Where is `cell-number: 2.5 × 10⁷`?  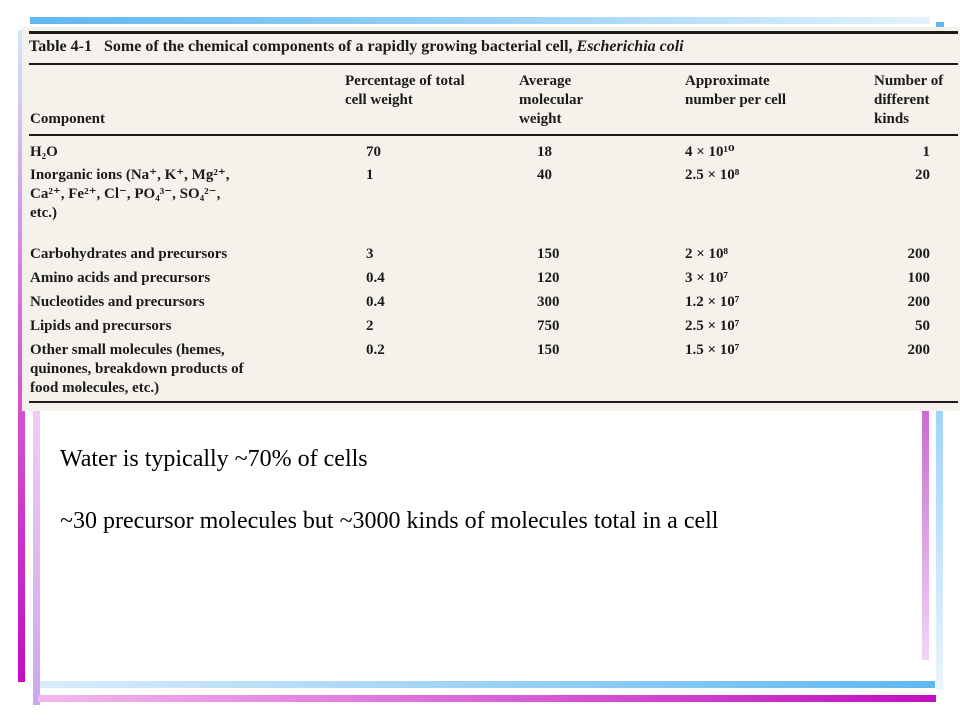 cell-number: 2.5 × 10⁷ is located at coordinates (712, 326).